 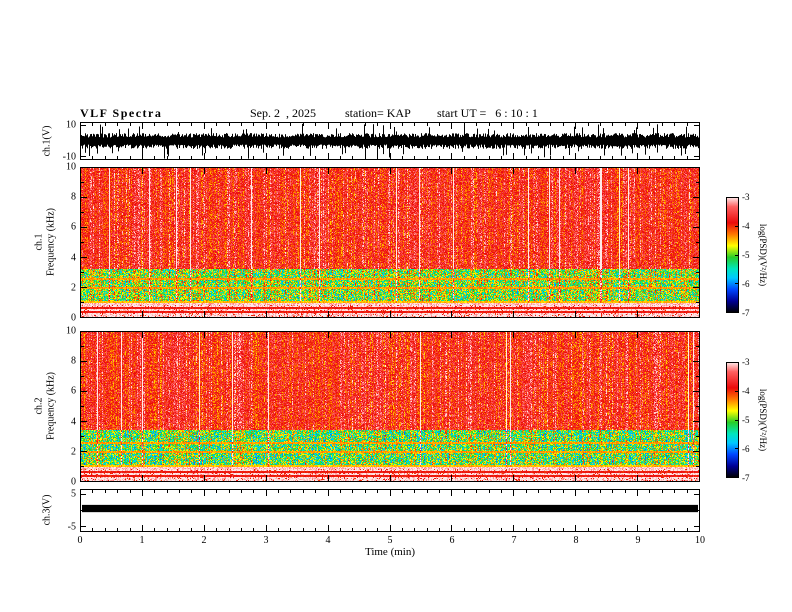 What do you see at coordinates (39, 242) in the screenshot?
I see `ch1-channel-text: ch.1` at bounding box center [39, 242].